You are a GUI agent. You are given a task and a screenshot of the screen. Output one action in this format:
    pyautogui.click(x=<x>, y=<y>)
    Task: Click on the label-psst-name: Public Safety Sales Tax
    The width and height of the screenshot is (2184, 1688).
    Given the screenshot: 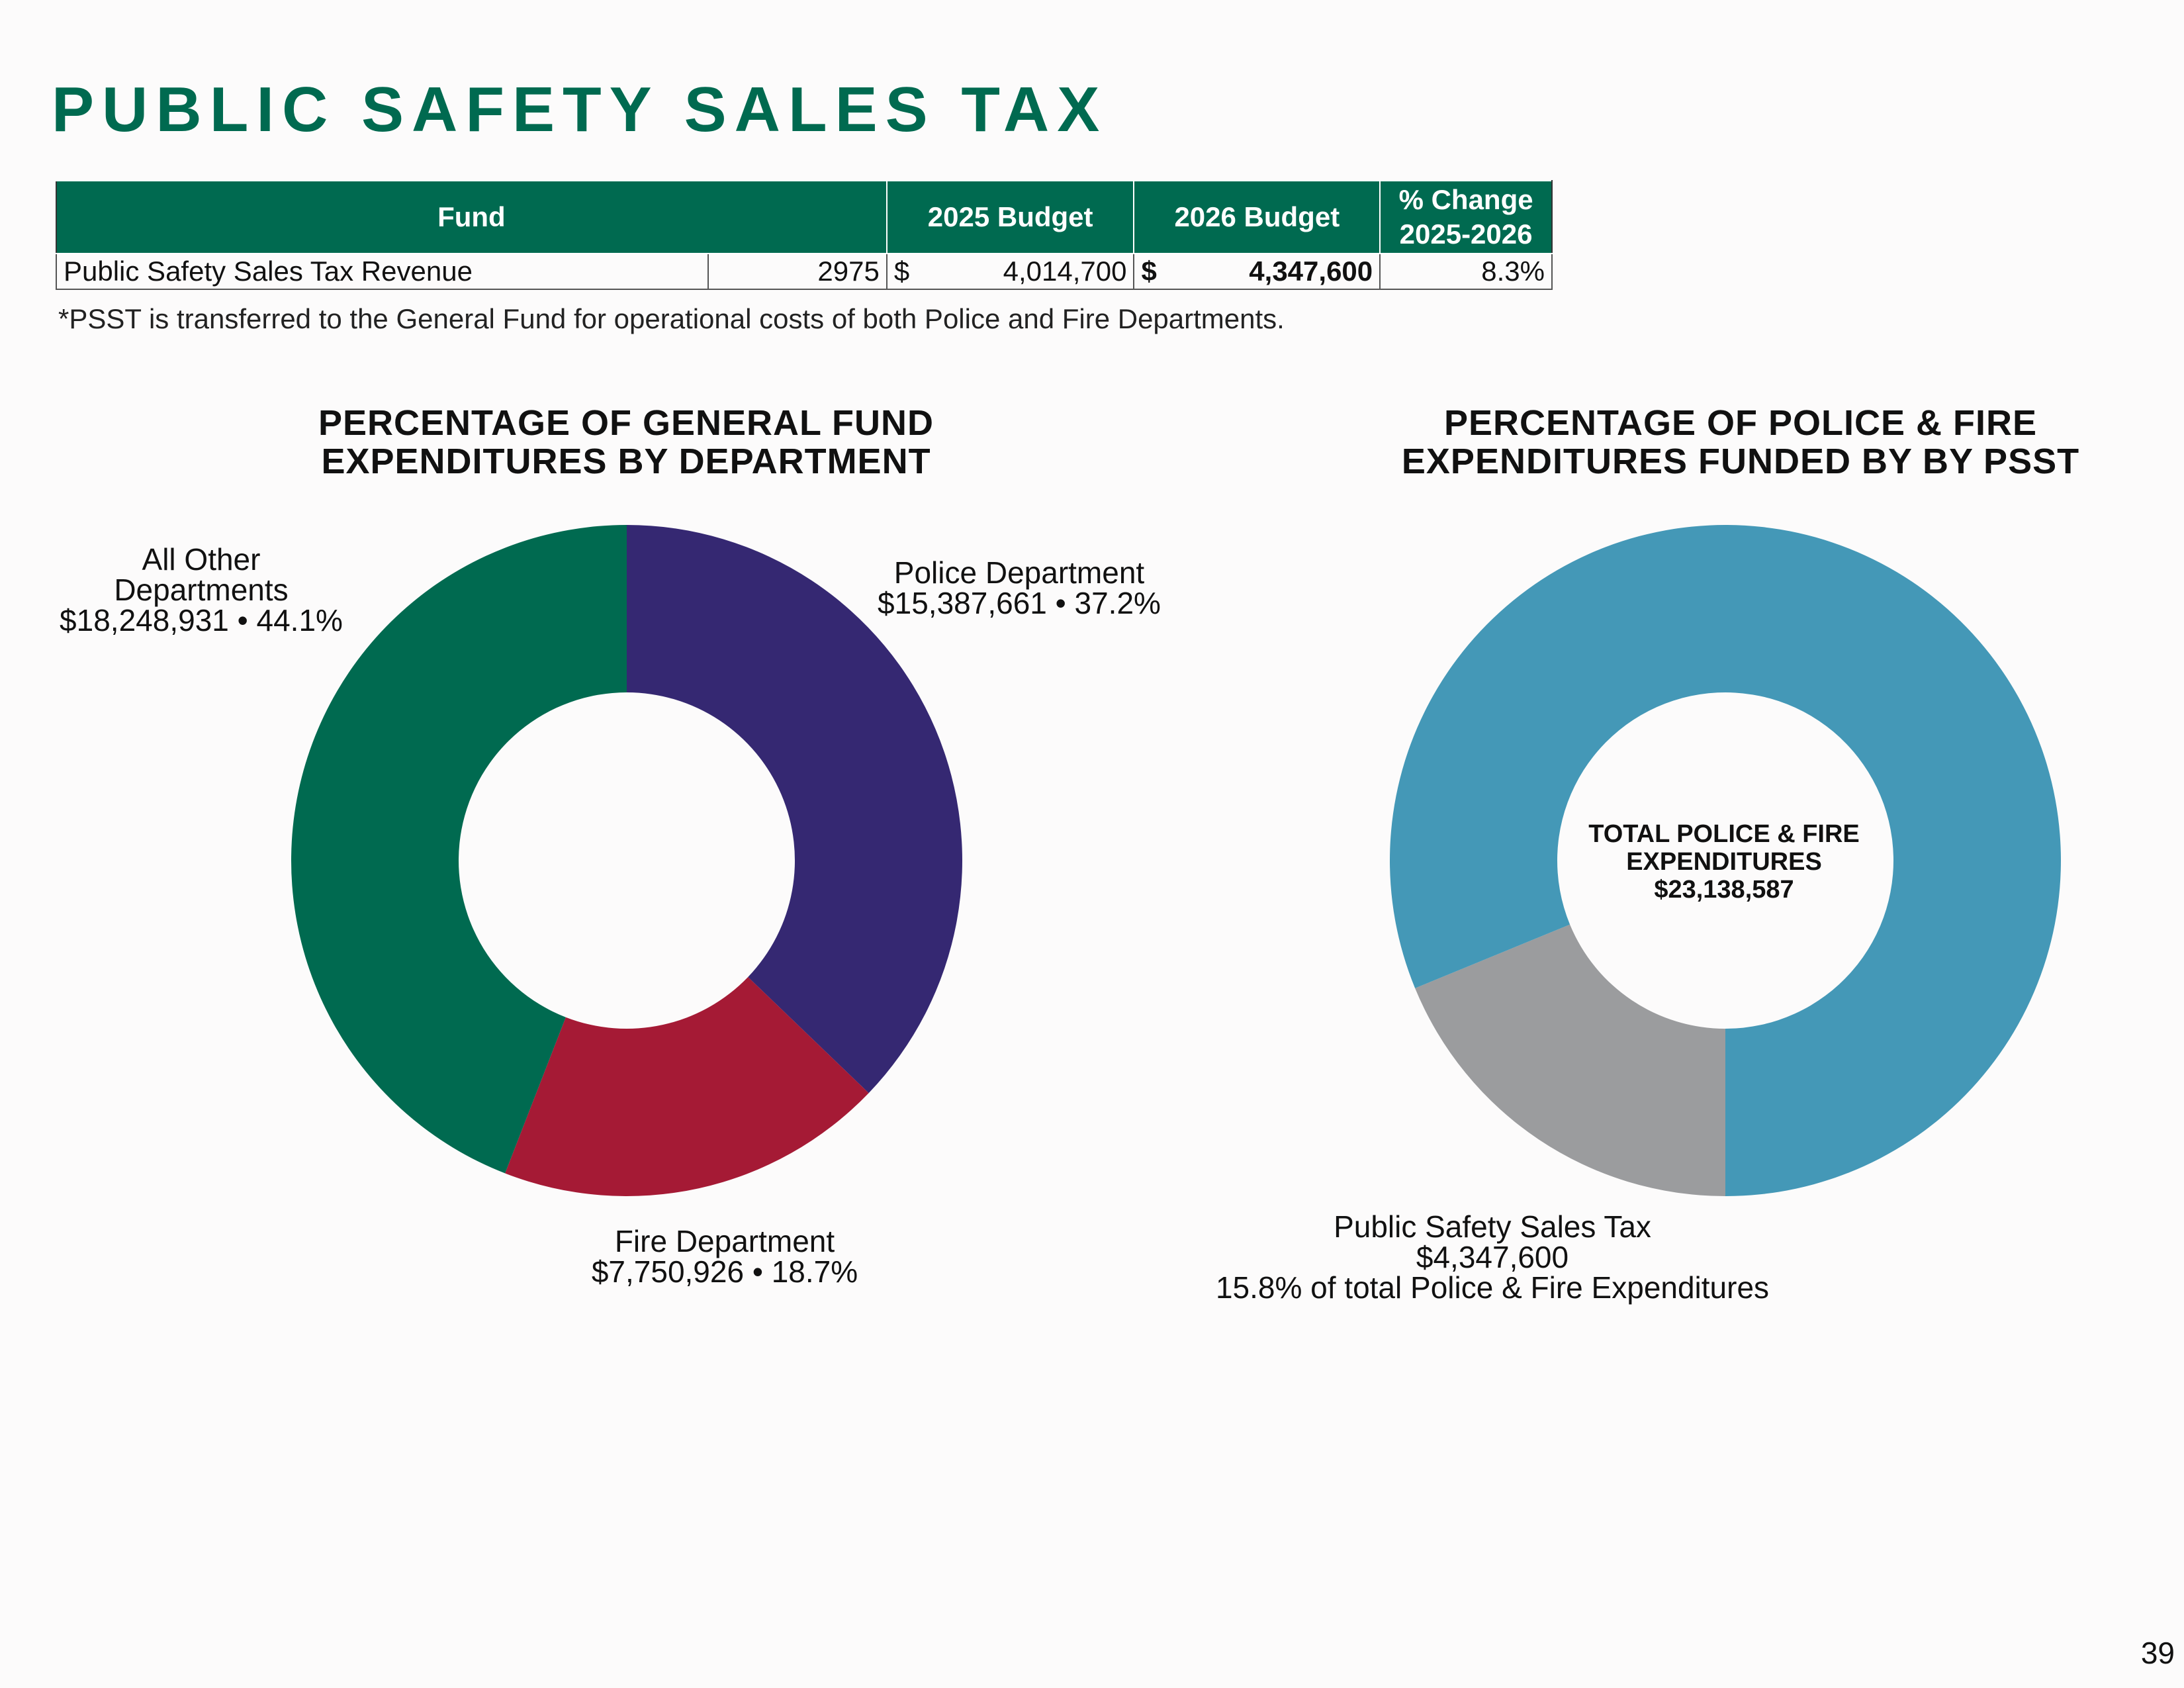 What is the action you would take?
    pyautogui.click(x=1493, y=1226)
    